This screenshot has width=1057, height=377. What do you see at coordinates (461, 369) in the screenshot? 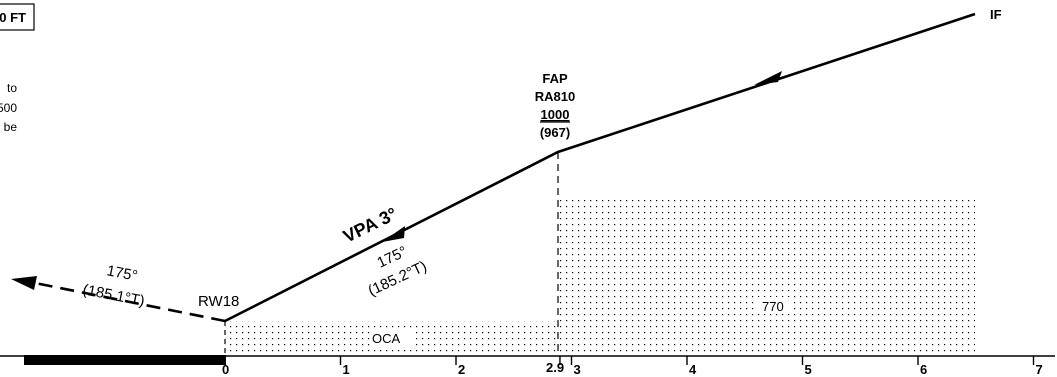
I see `axis-tick-label-2: 2` at bounding box center [461, 369].